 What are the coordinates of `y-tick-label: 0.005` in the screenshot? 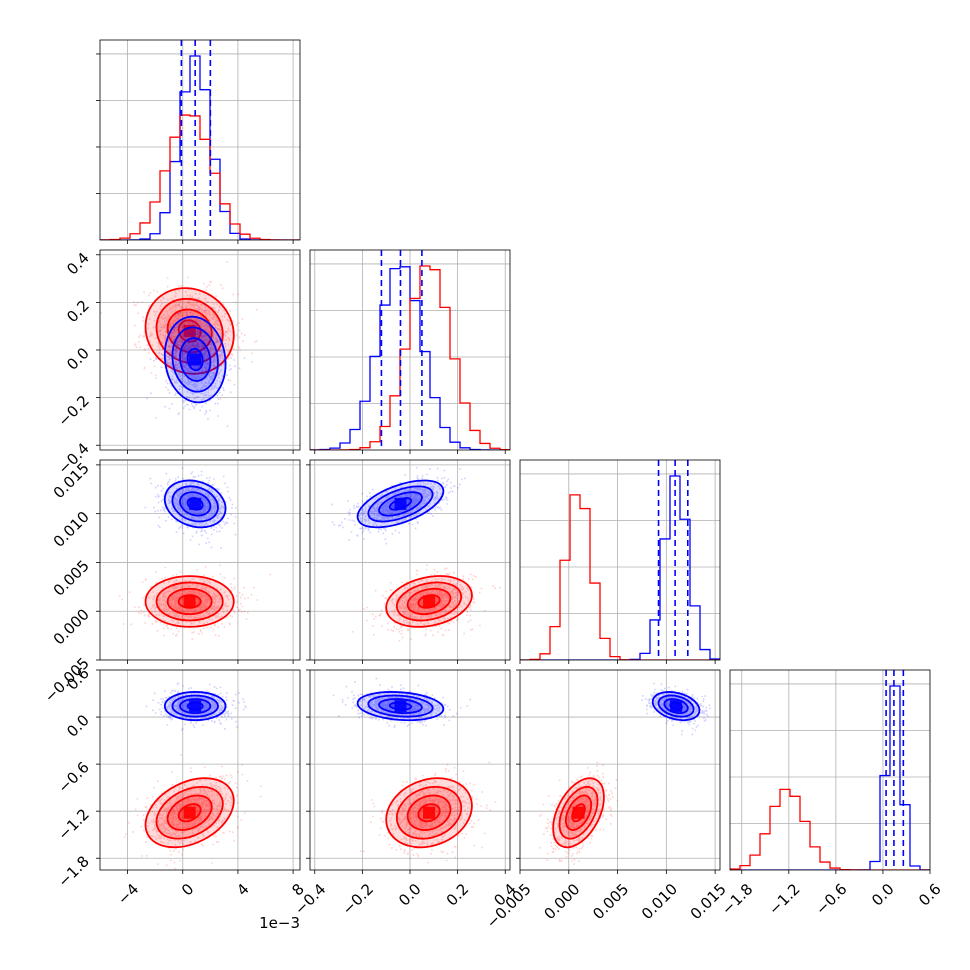 It's located at (71, 578).